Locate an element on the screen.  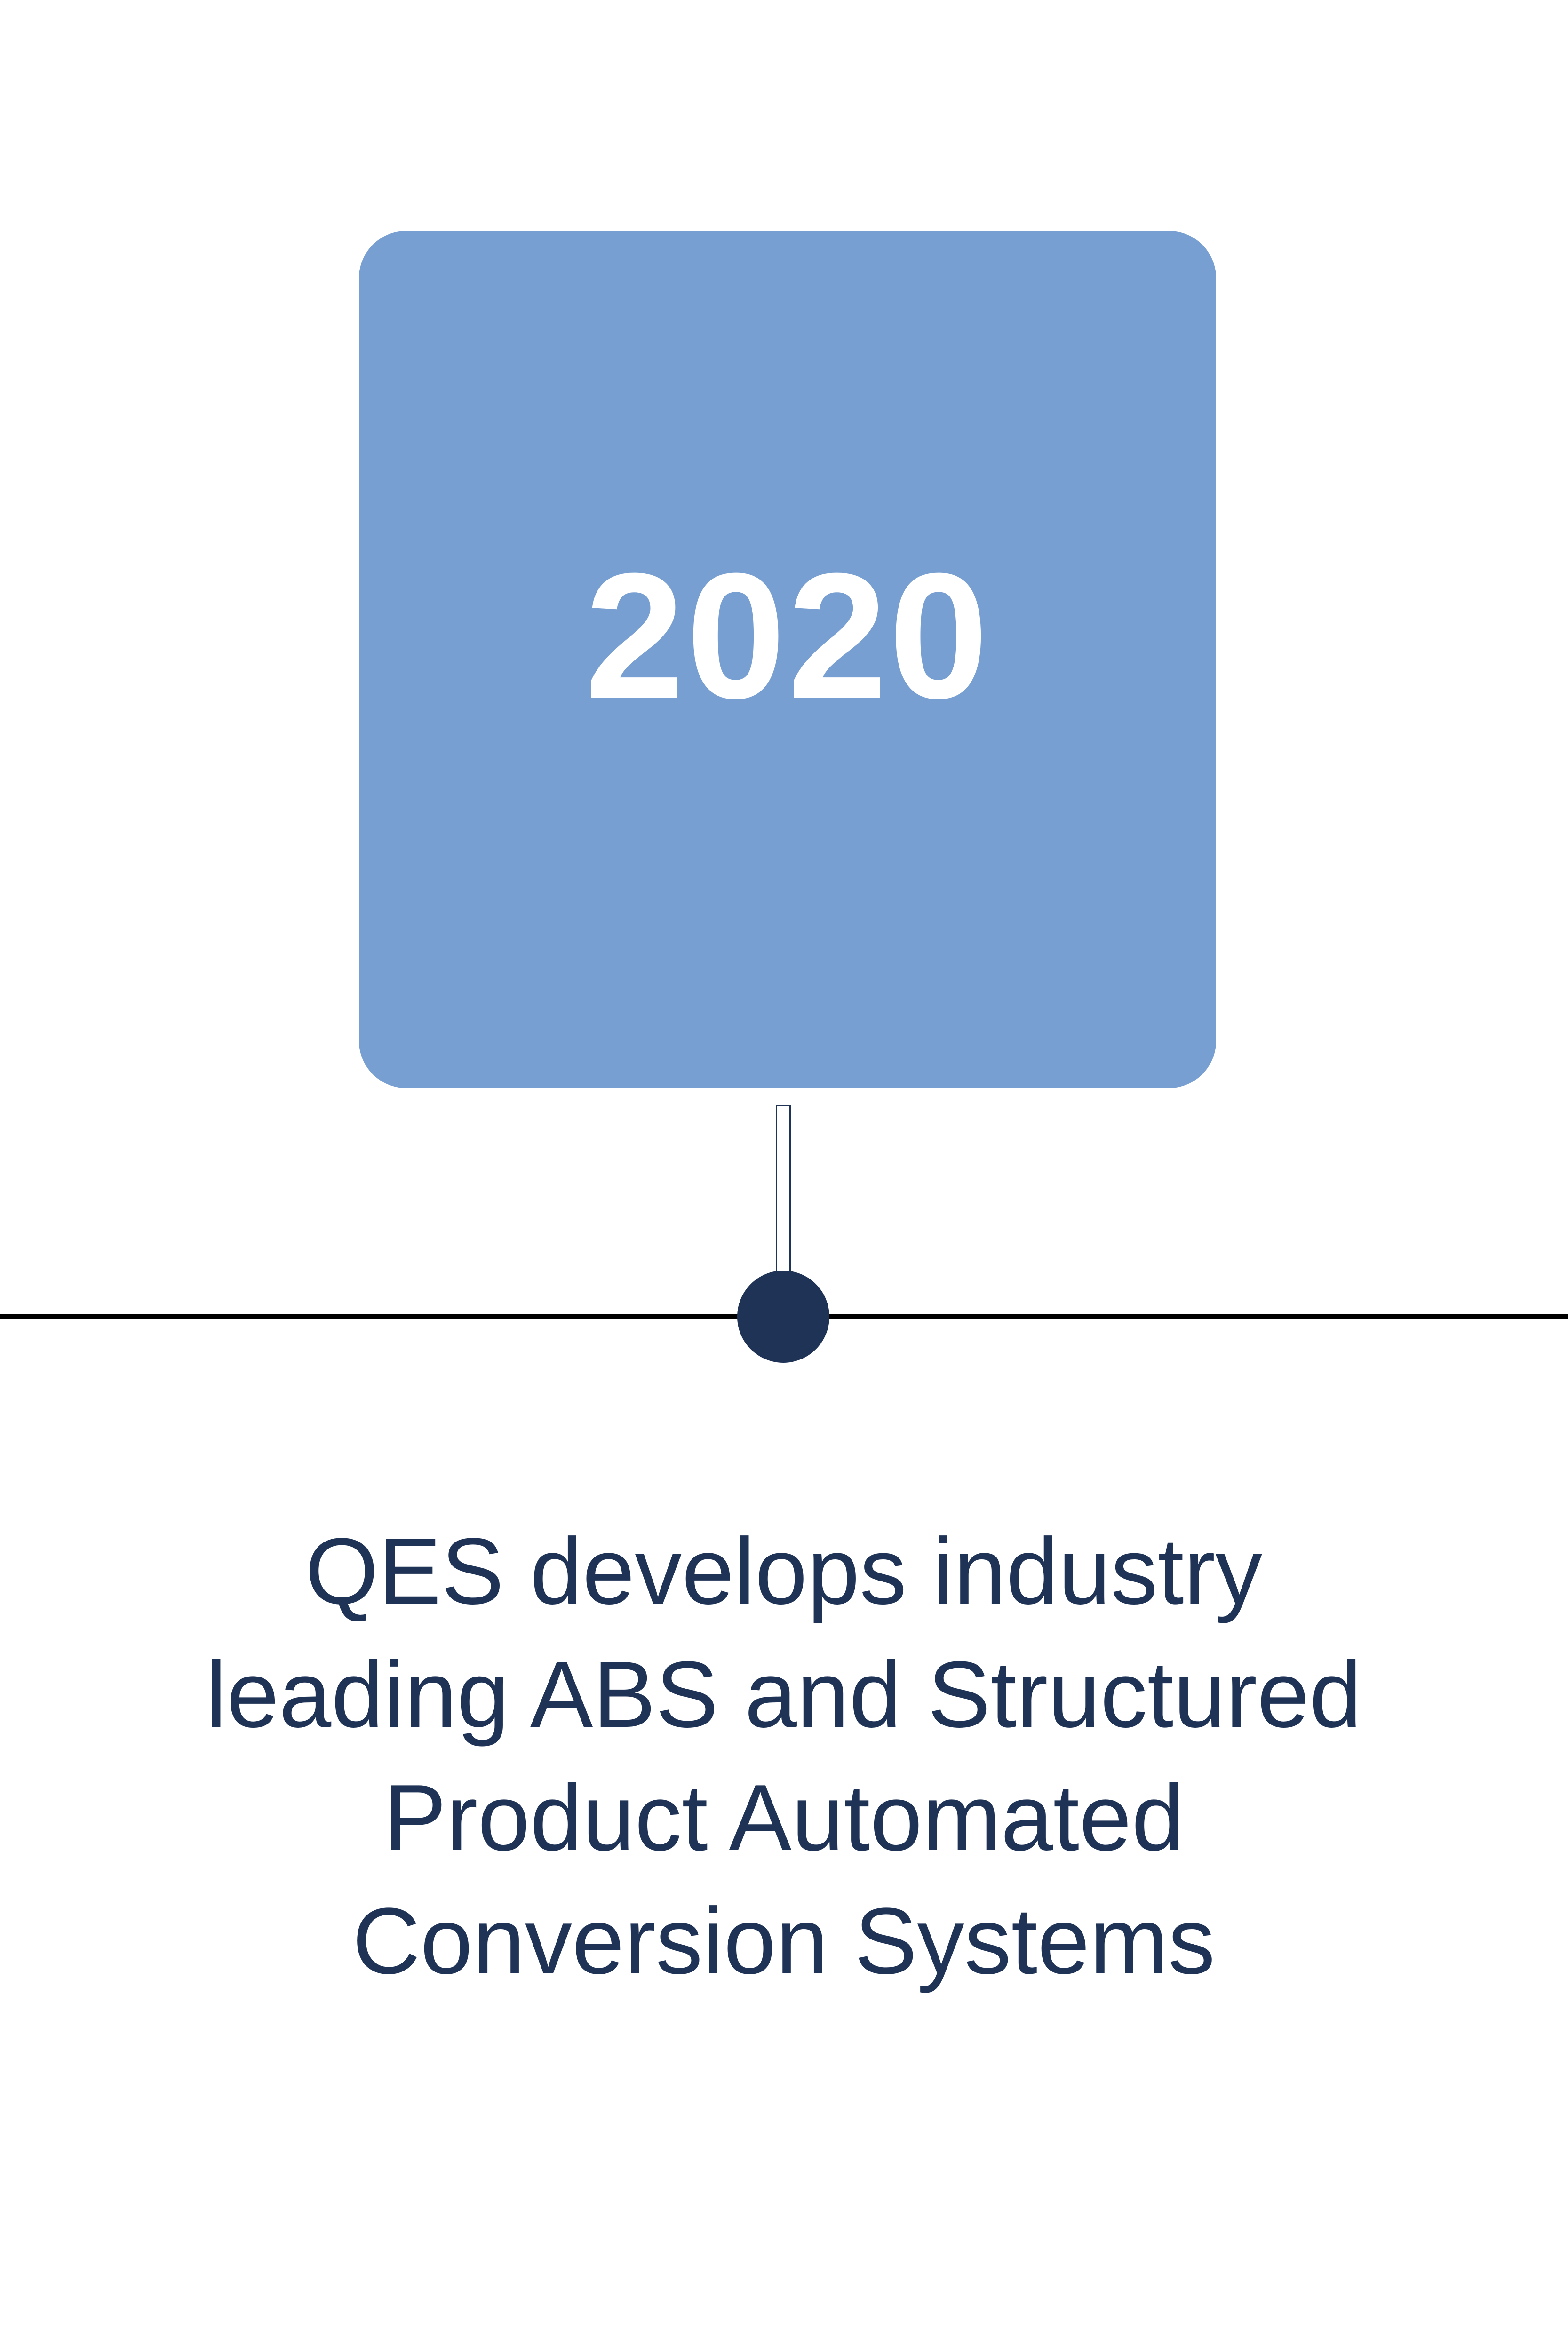
description-line: QES develops industry is located at coordinates (784, 1571).